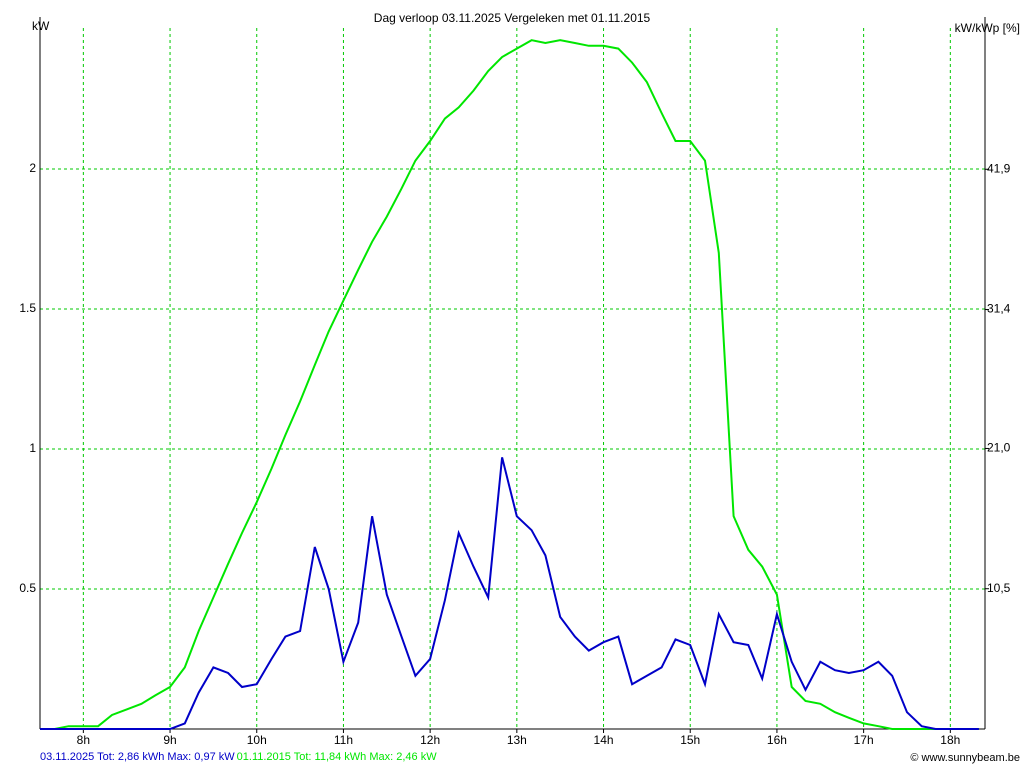  I want to click on x-tick-label: 10h, so click(257, 740).